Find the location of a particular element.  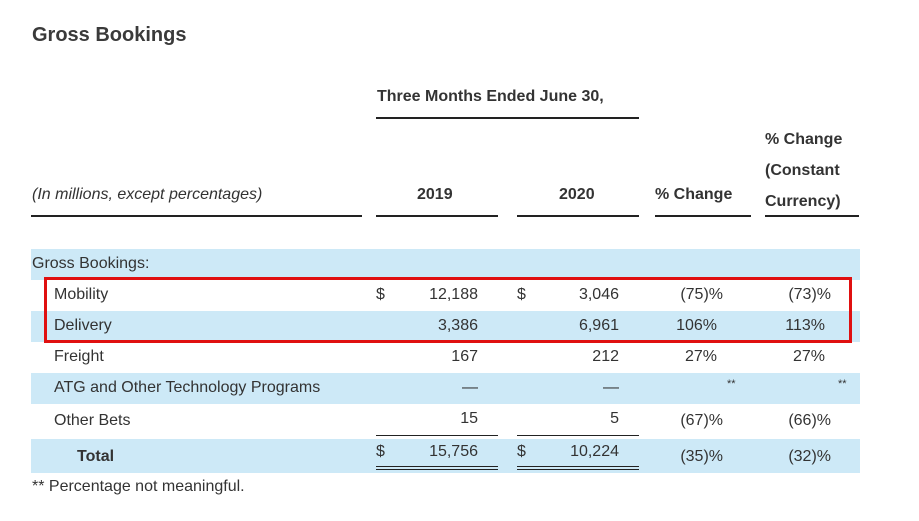

cell-atg-pct-cc: ** is located at coordinates (842, 384).